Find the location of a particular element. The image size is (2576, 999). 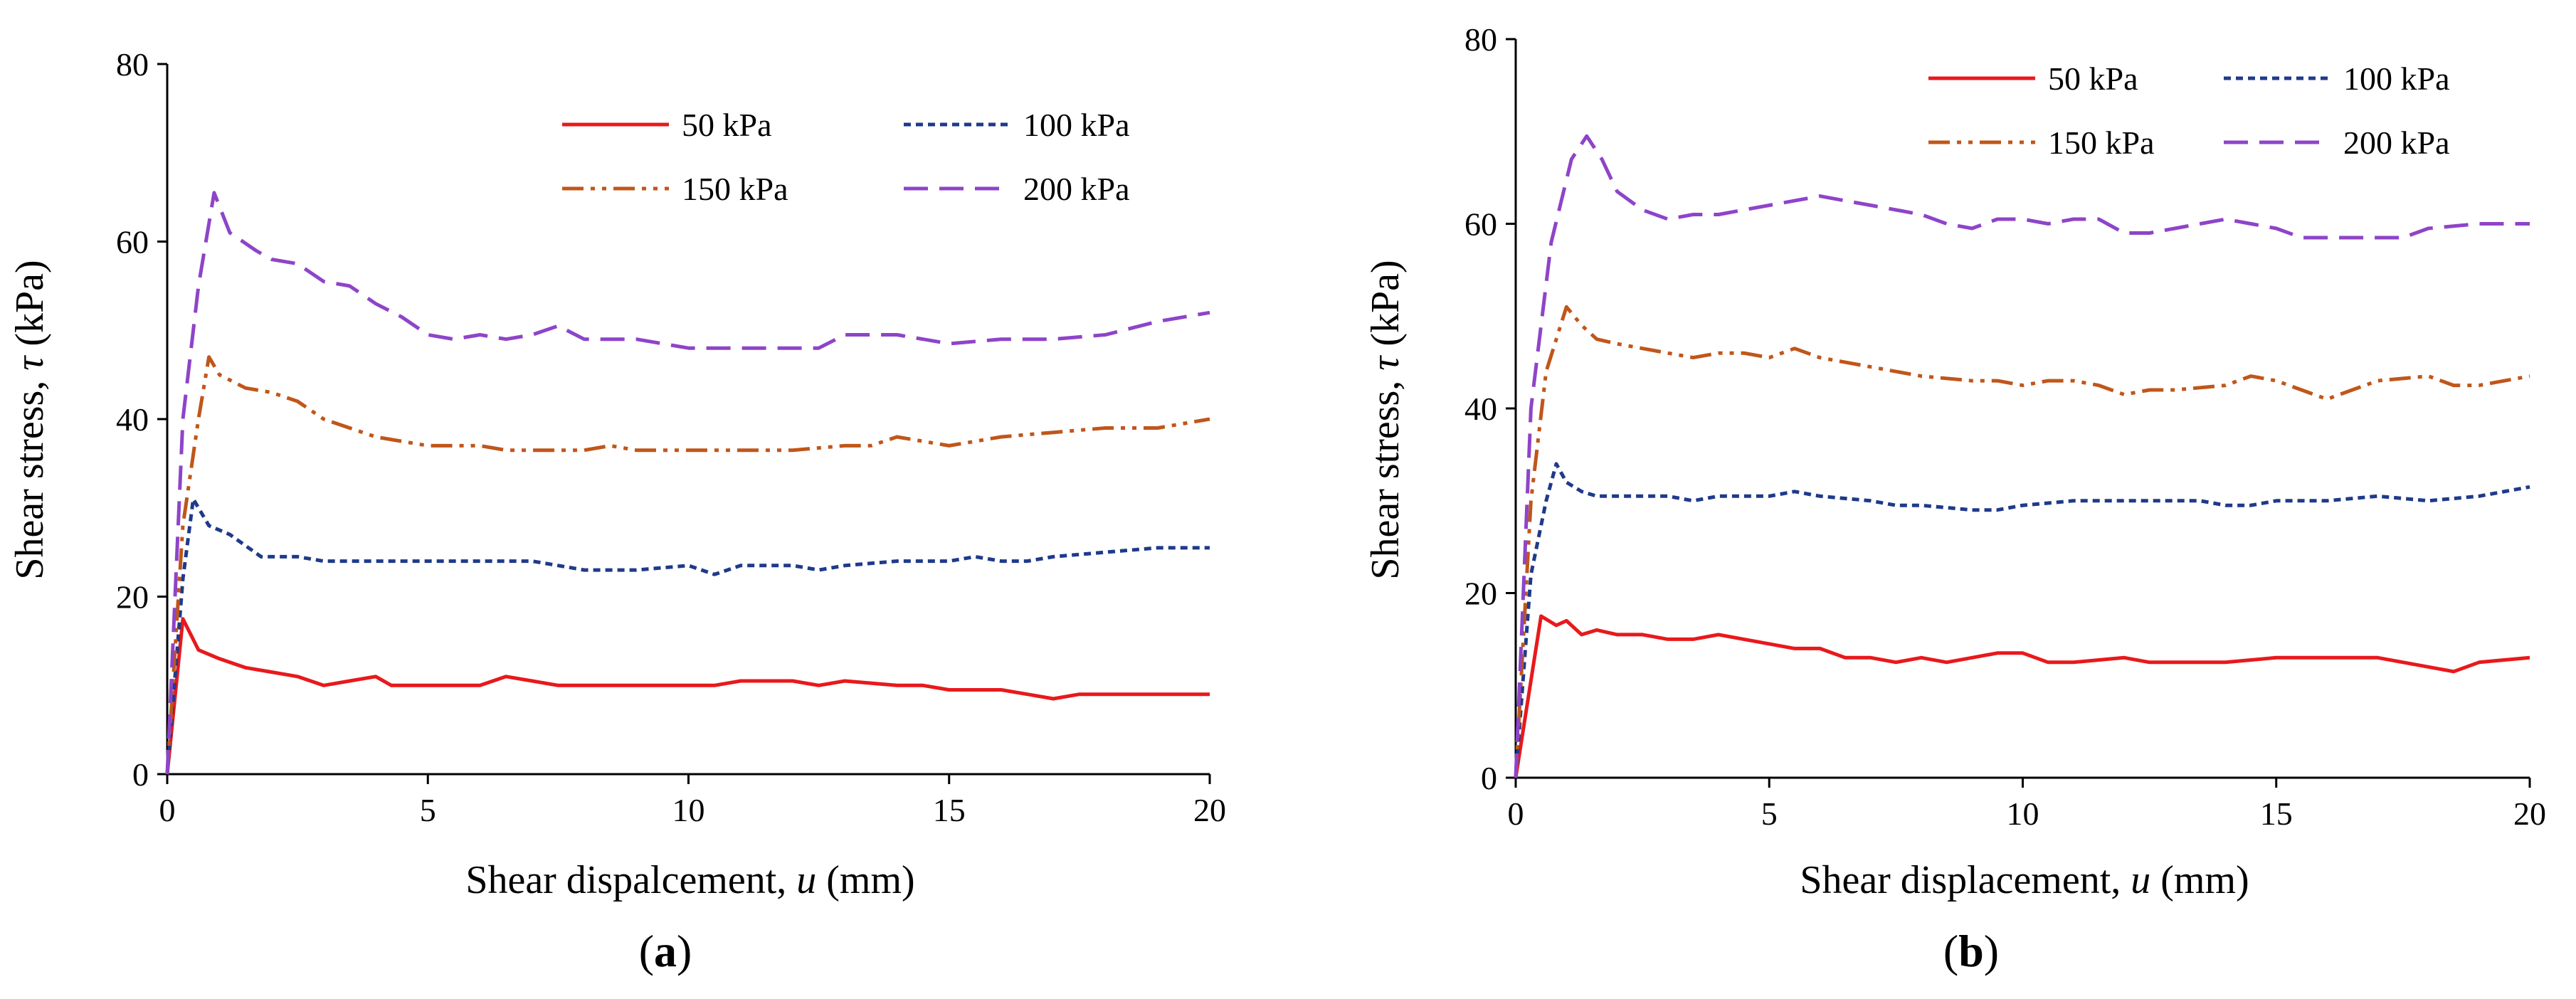

x-axis-title: Shear displacement, u (mm) is located at coordinates (2025, 880).